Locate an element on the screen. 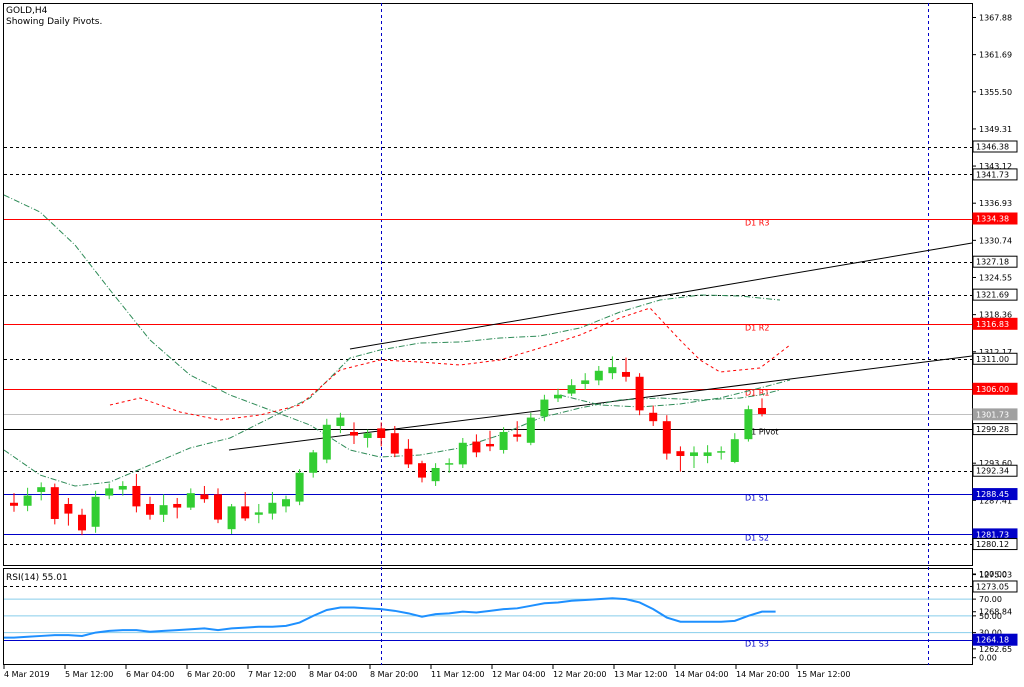 This screenshot has height=687, width=1024. price-level-tag-label: 1264.18 is located at coordinates (992, 640).